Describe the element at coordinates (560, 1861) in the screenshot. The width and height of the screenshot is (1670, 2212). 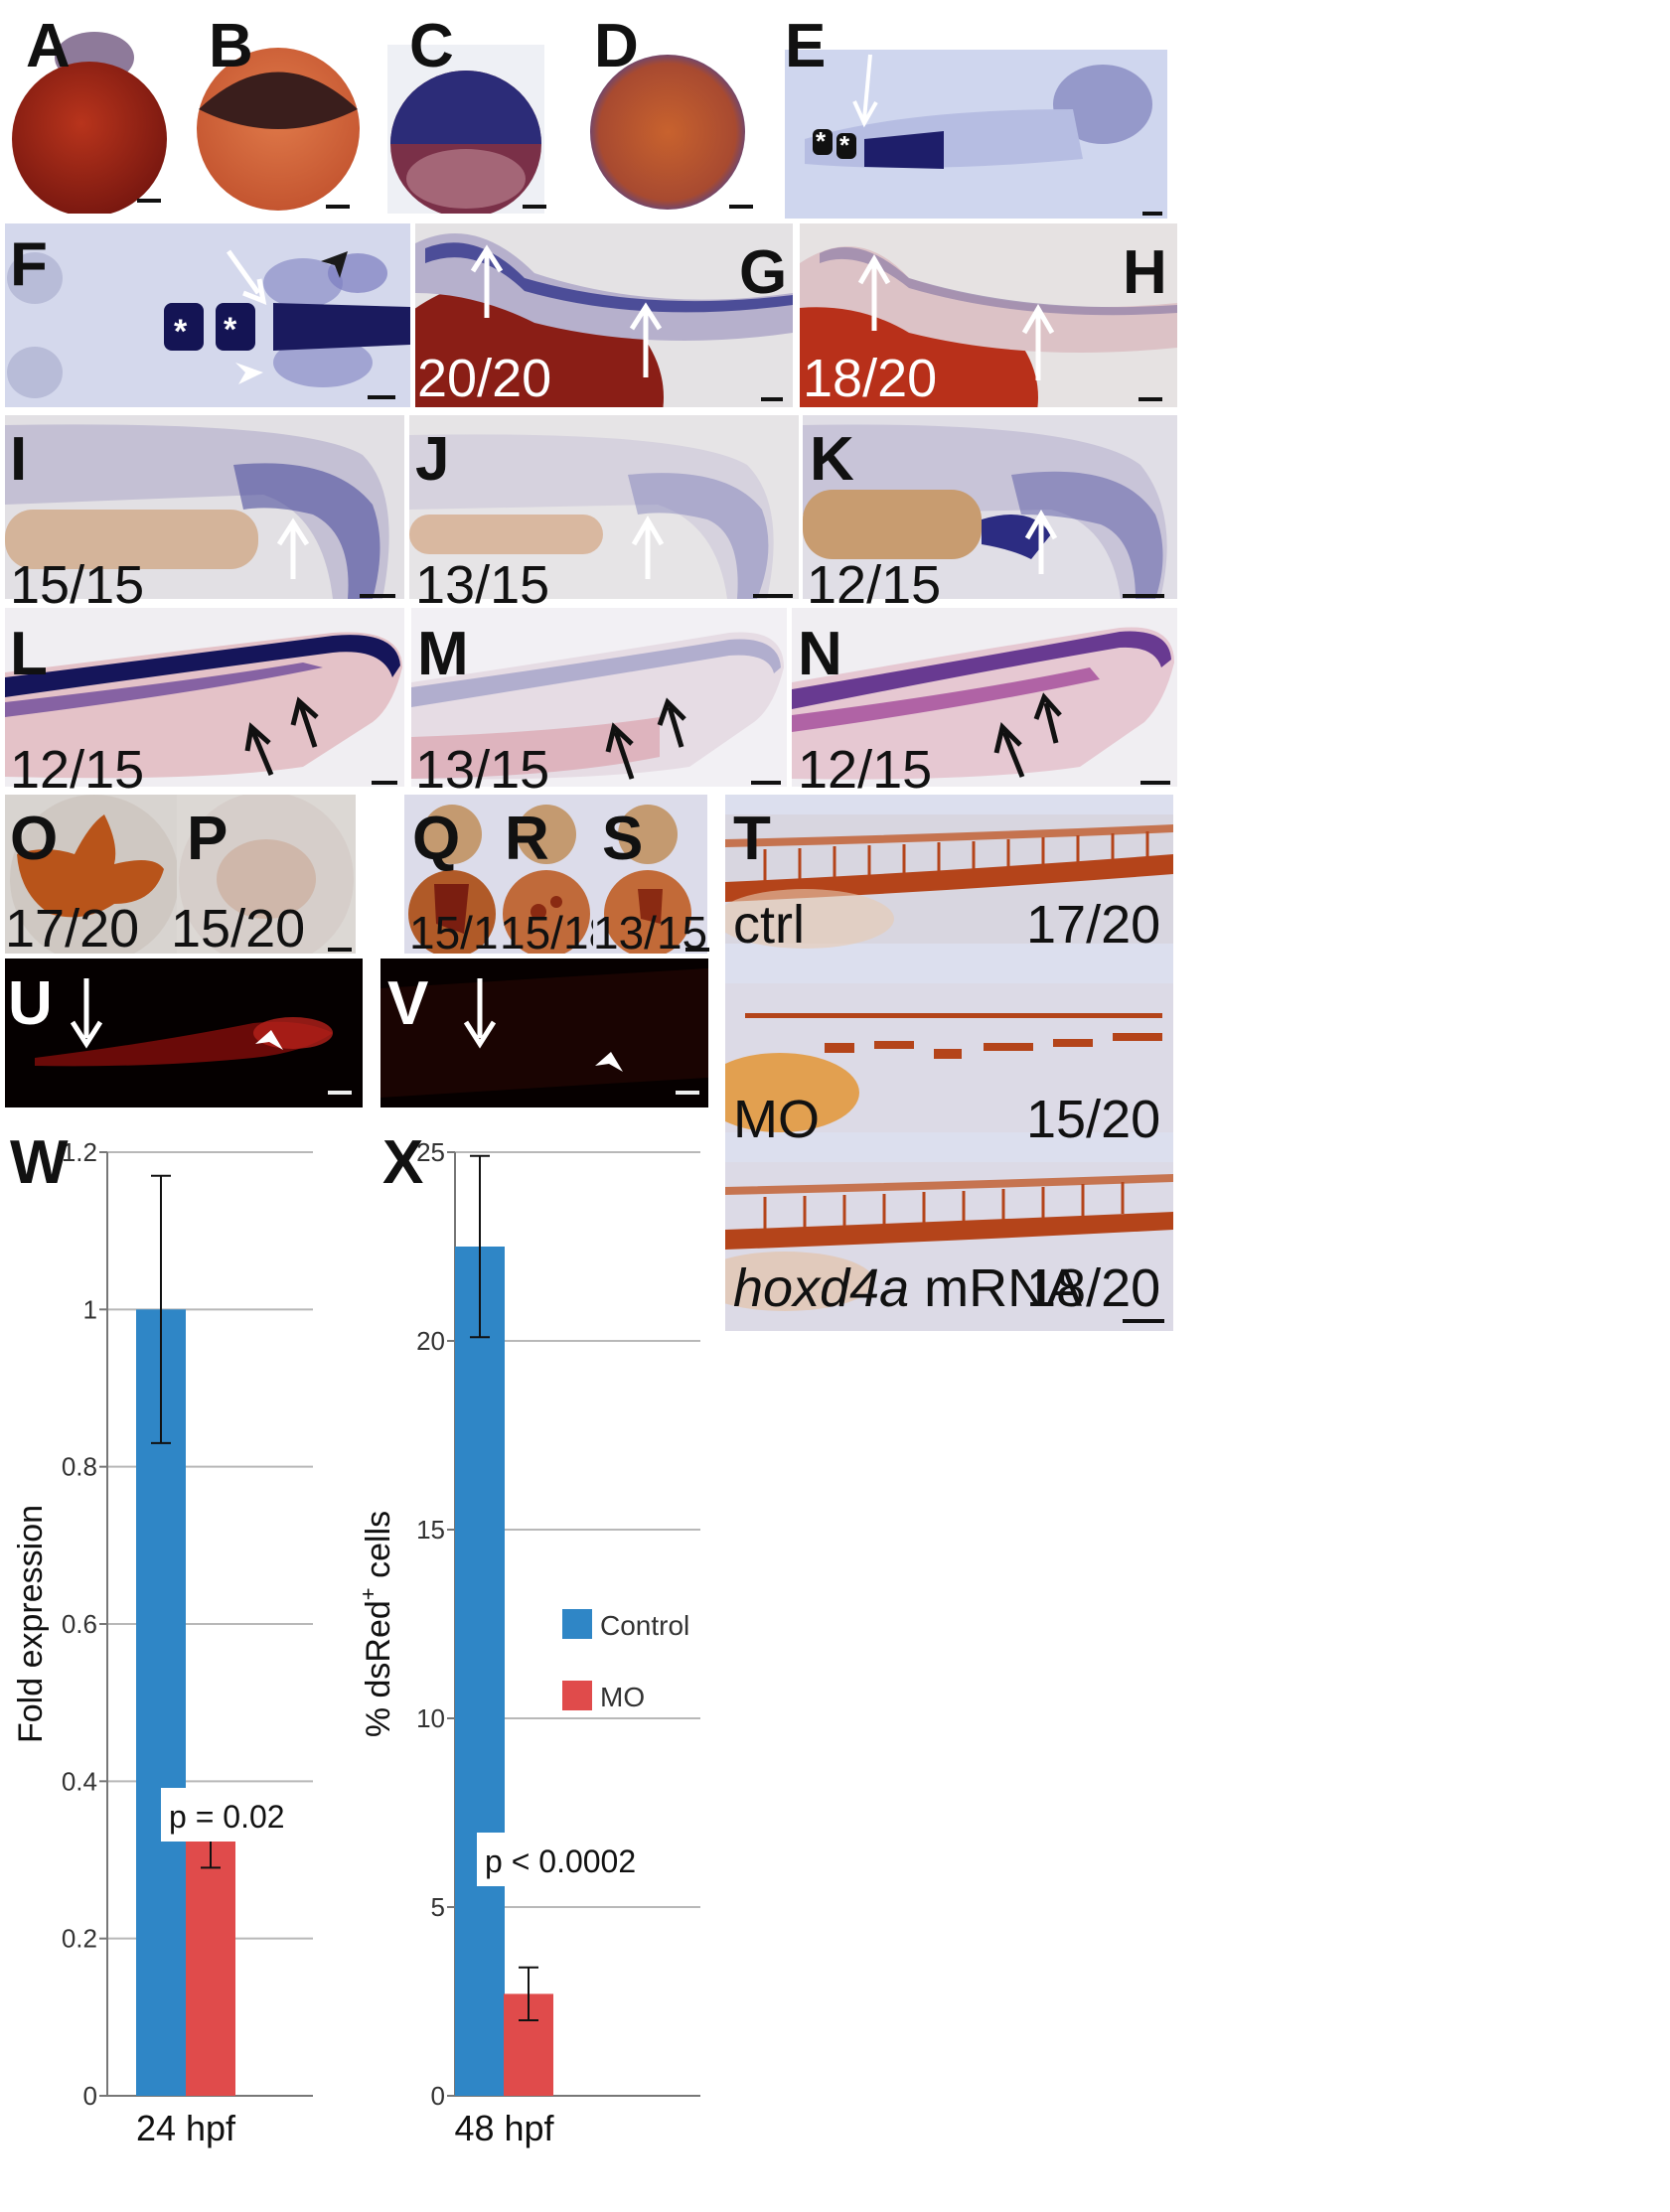
I see `p-value-label: p < 0.0002` at that location.